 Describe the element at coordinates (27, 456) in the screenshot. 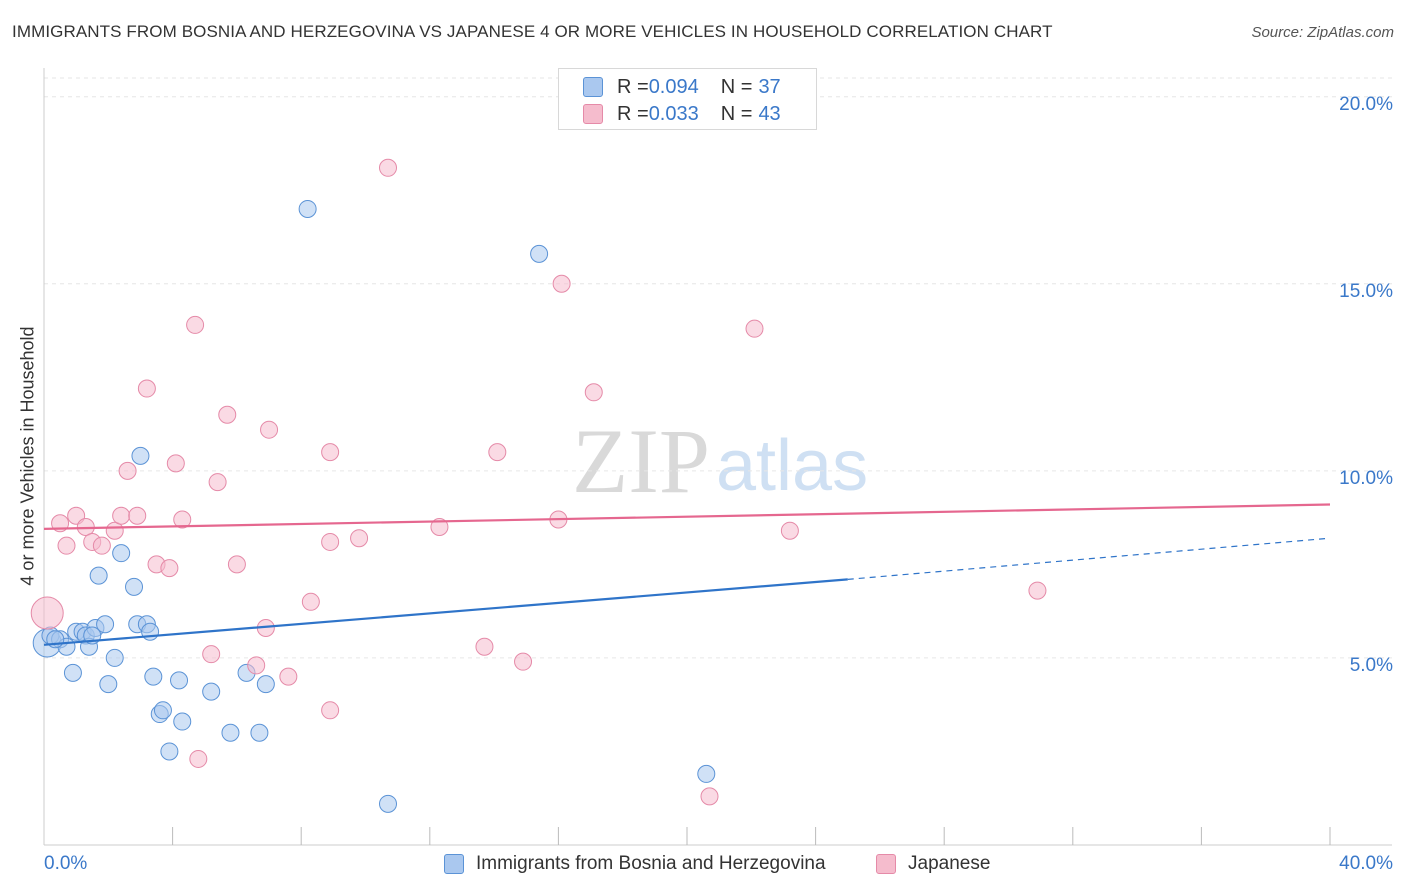

I see `y-axis-label: 4 or more Vehicles in Household` at that location.